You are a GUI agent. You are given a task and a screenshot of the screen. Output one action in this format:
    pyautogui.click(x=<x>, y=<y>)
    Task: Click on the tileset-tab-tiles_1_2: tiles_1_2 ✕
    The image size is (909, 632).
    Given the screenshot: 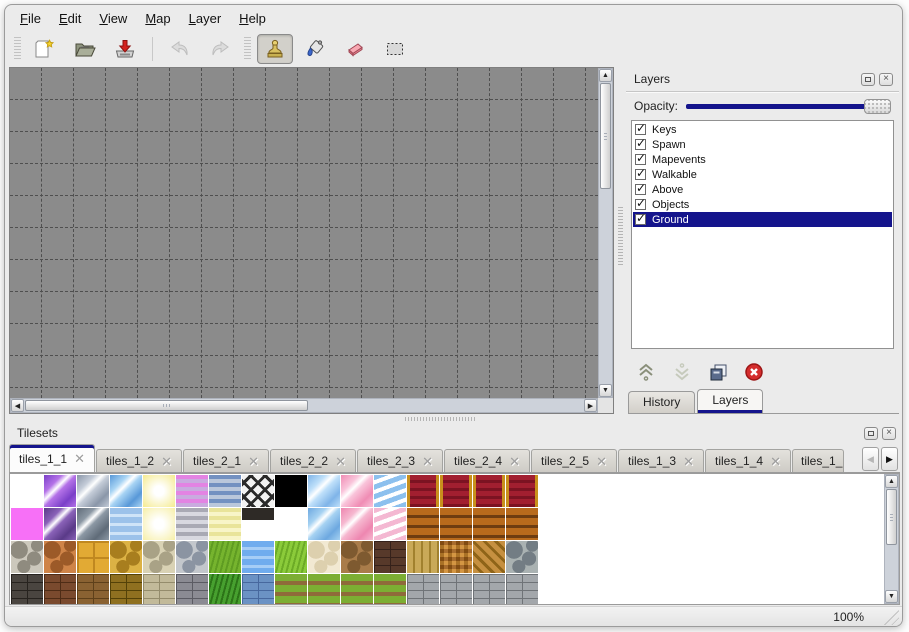 What is the action you would take?
    pyautogui.click(x=139, y=460)
    